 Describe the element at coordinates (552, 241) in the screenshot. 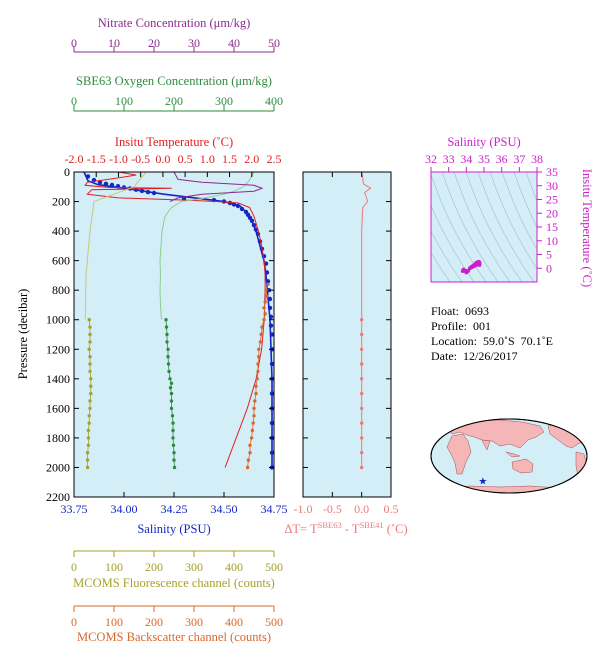

I see `ts-ytick-label: 10` at that location.